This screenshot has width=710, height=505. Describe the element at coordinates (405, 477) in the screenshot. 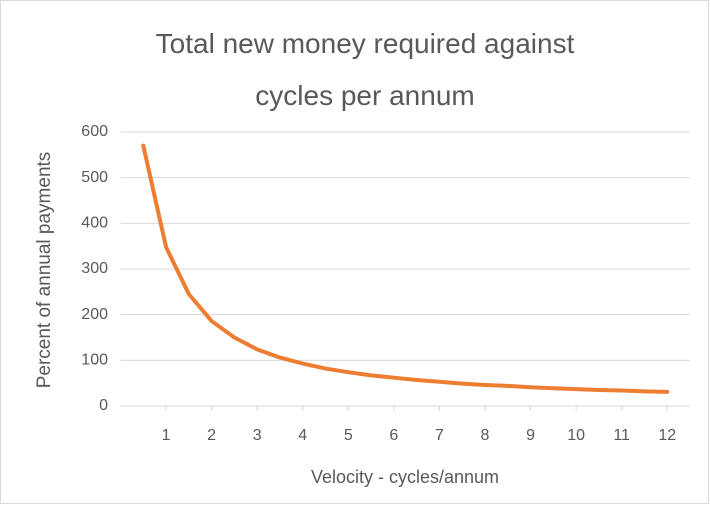

I see `x-axis-label: Velocity - cycles/annum` at that location.